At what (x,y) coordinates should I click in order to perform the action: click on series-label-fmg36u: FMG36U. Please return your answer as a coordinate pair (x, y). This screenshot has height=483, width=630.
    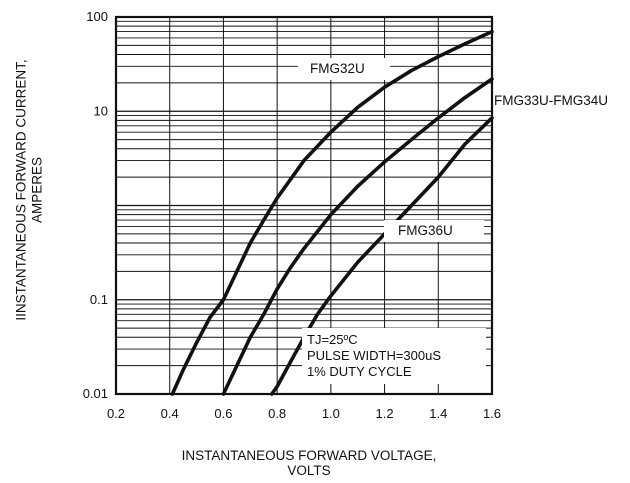
    Looking at the image, I should click on (425, 230).